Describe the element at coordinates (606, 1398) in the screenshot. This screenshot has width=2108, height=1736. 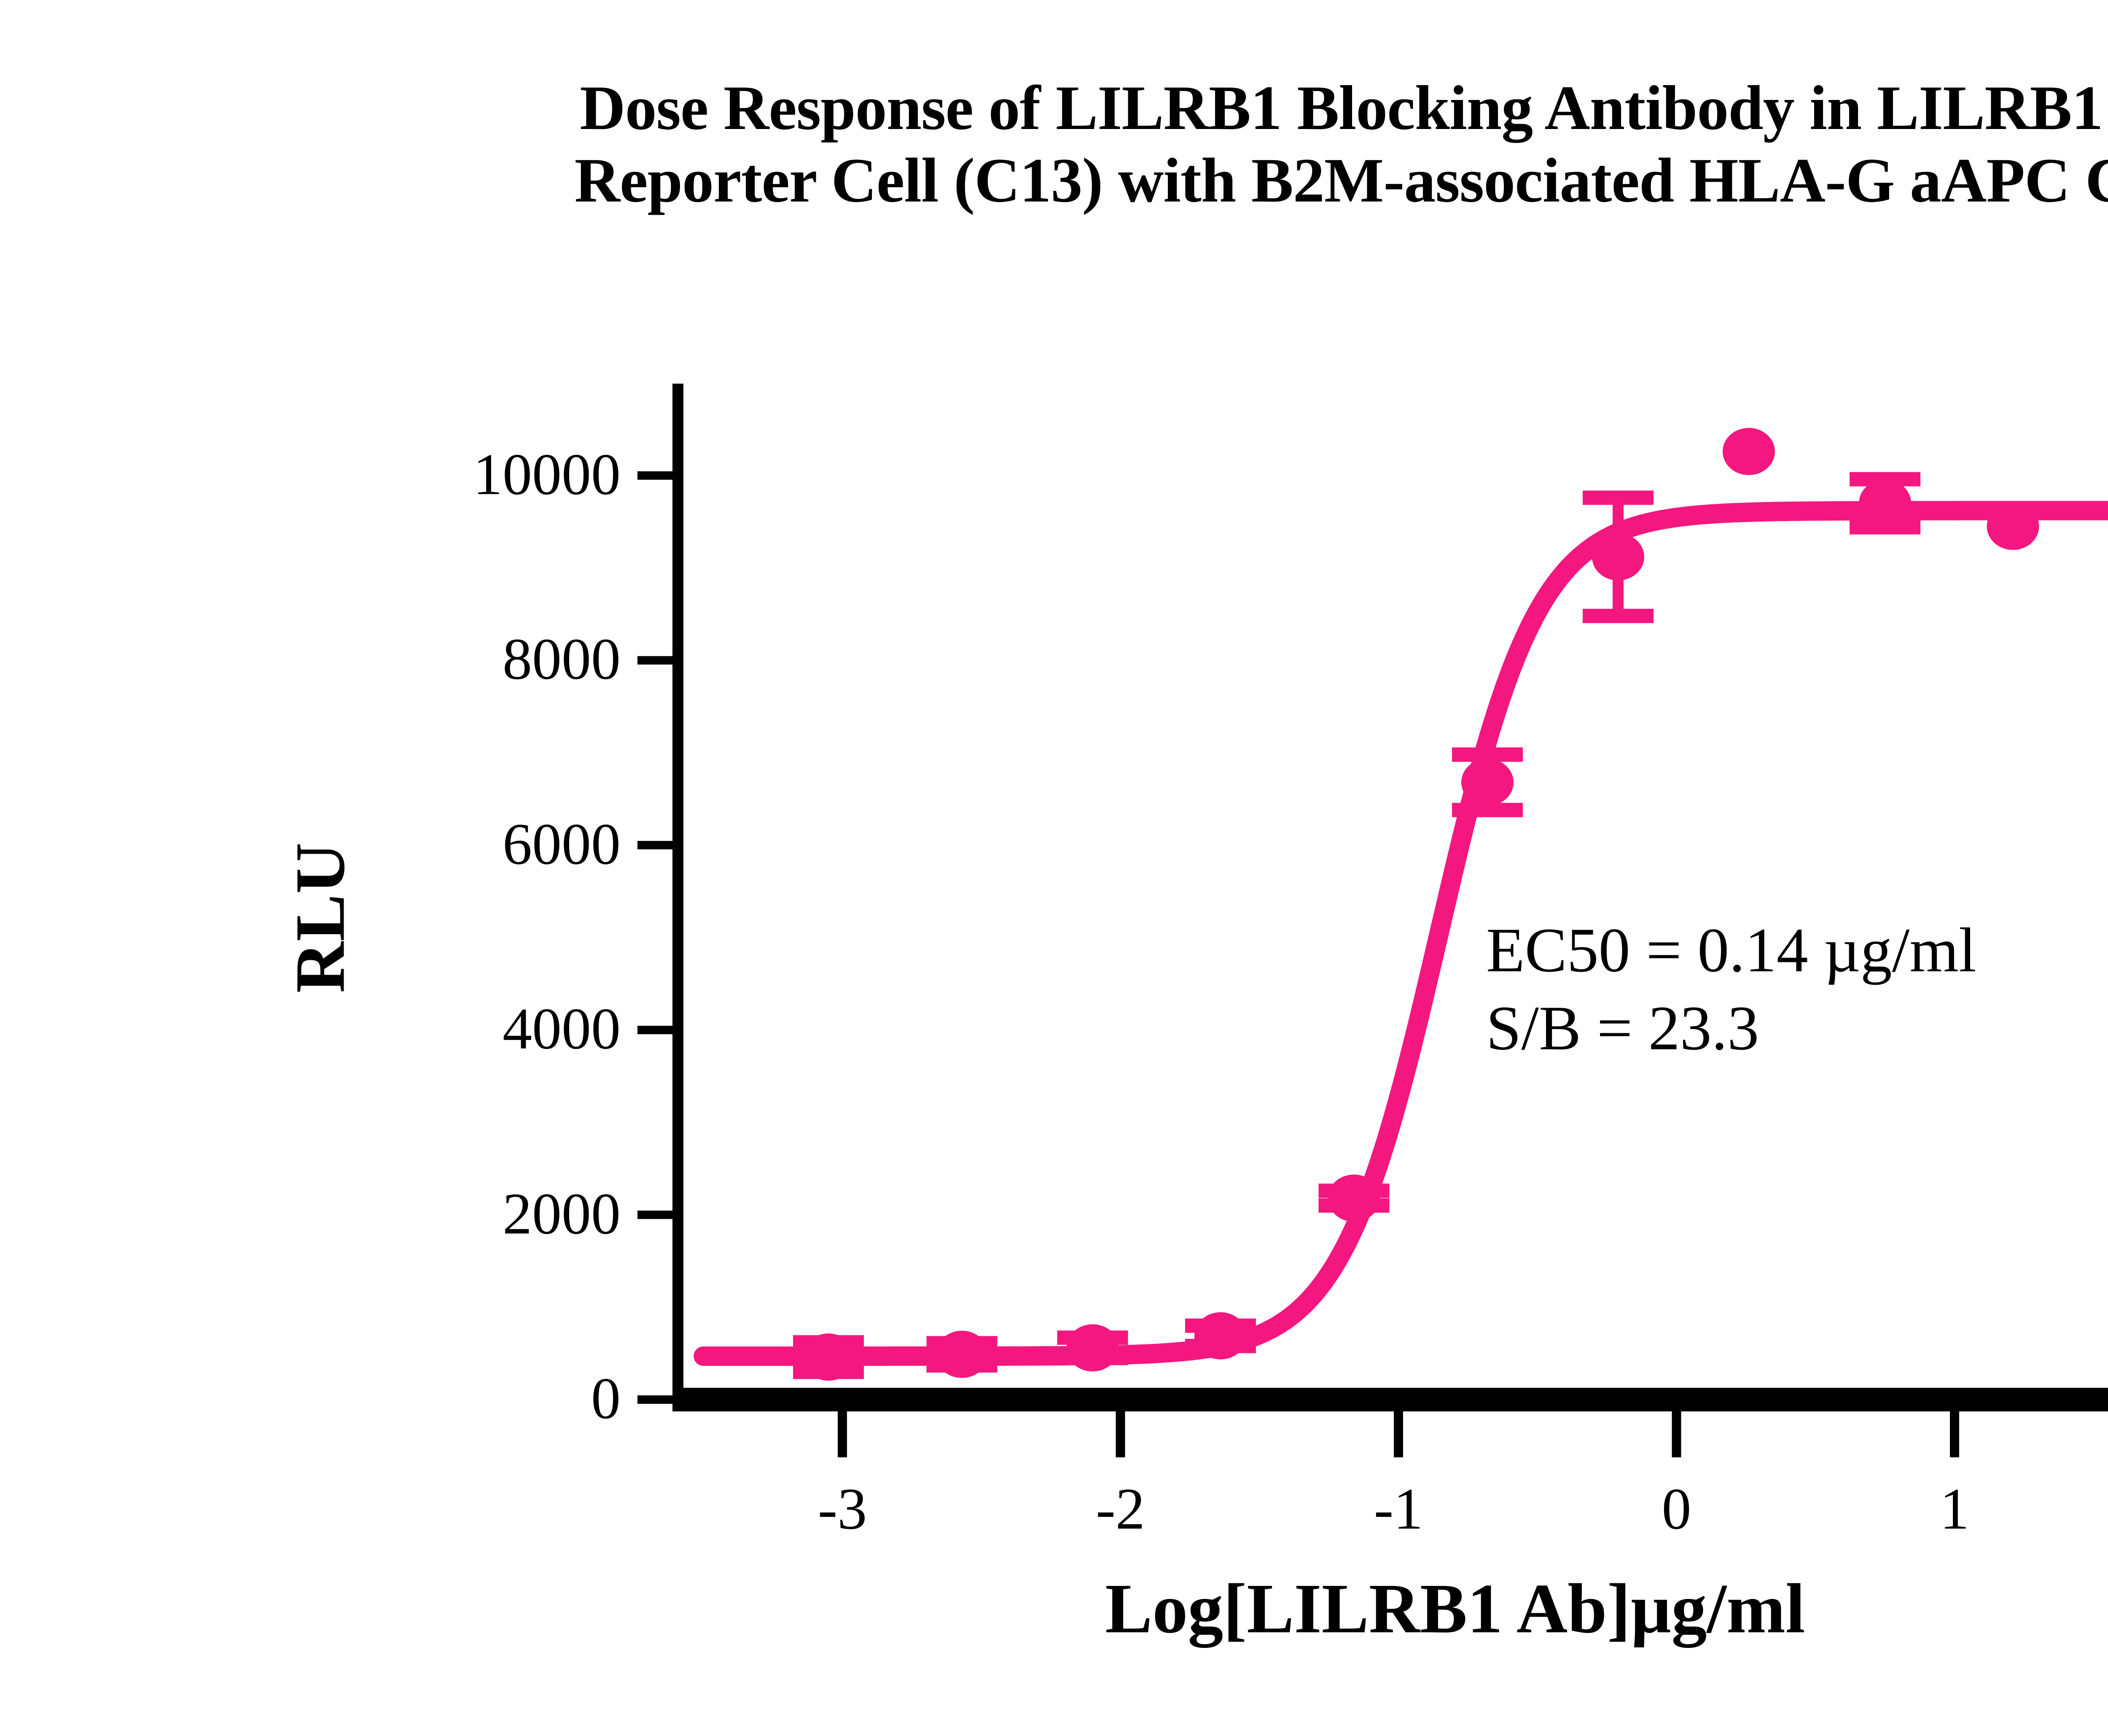
I see `y-tick-label-0: 0` at that location.